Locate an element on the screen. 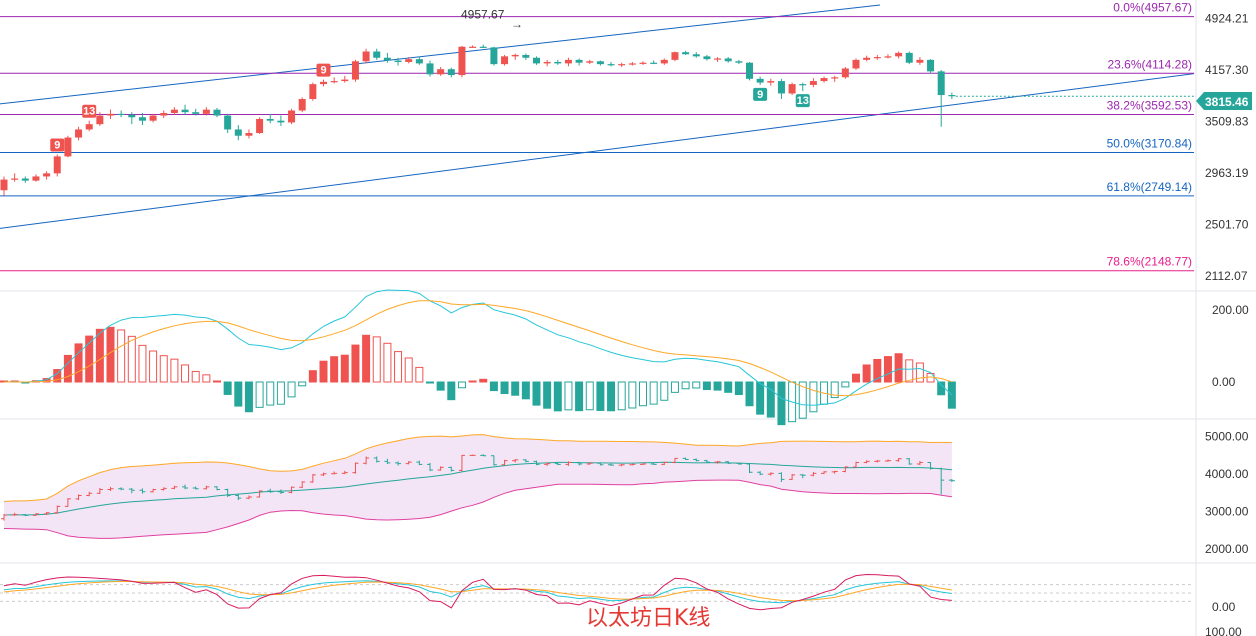 Image resolution: width=1256 pixels, height=636 pixels. high-price-marker: 4957.67 is located at coordinates (483, 15).